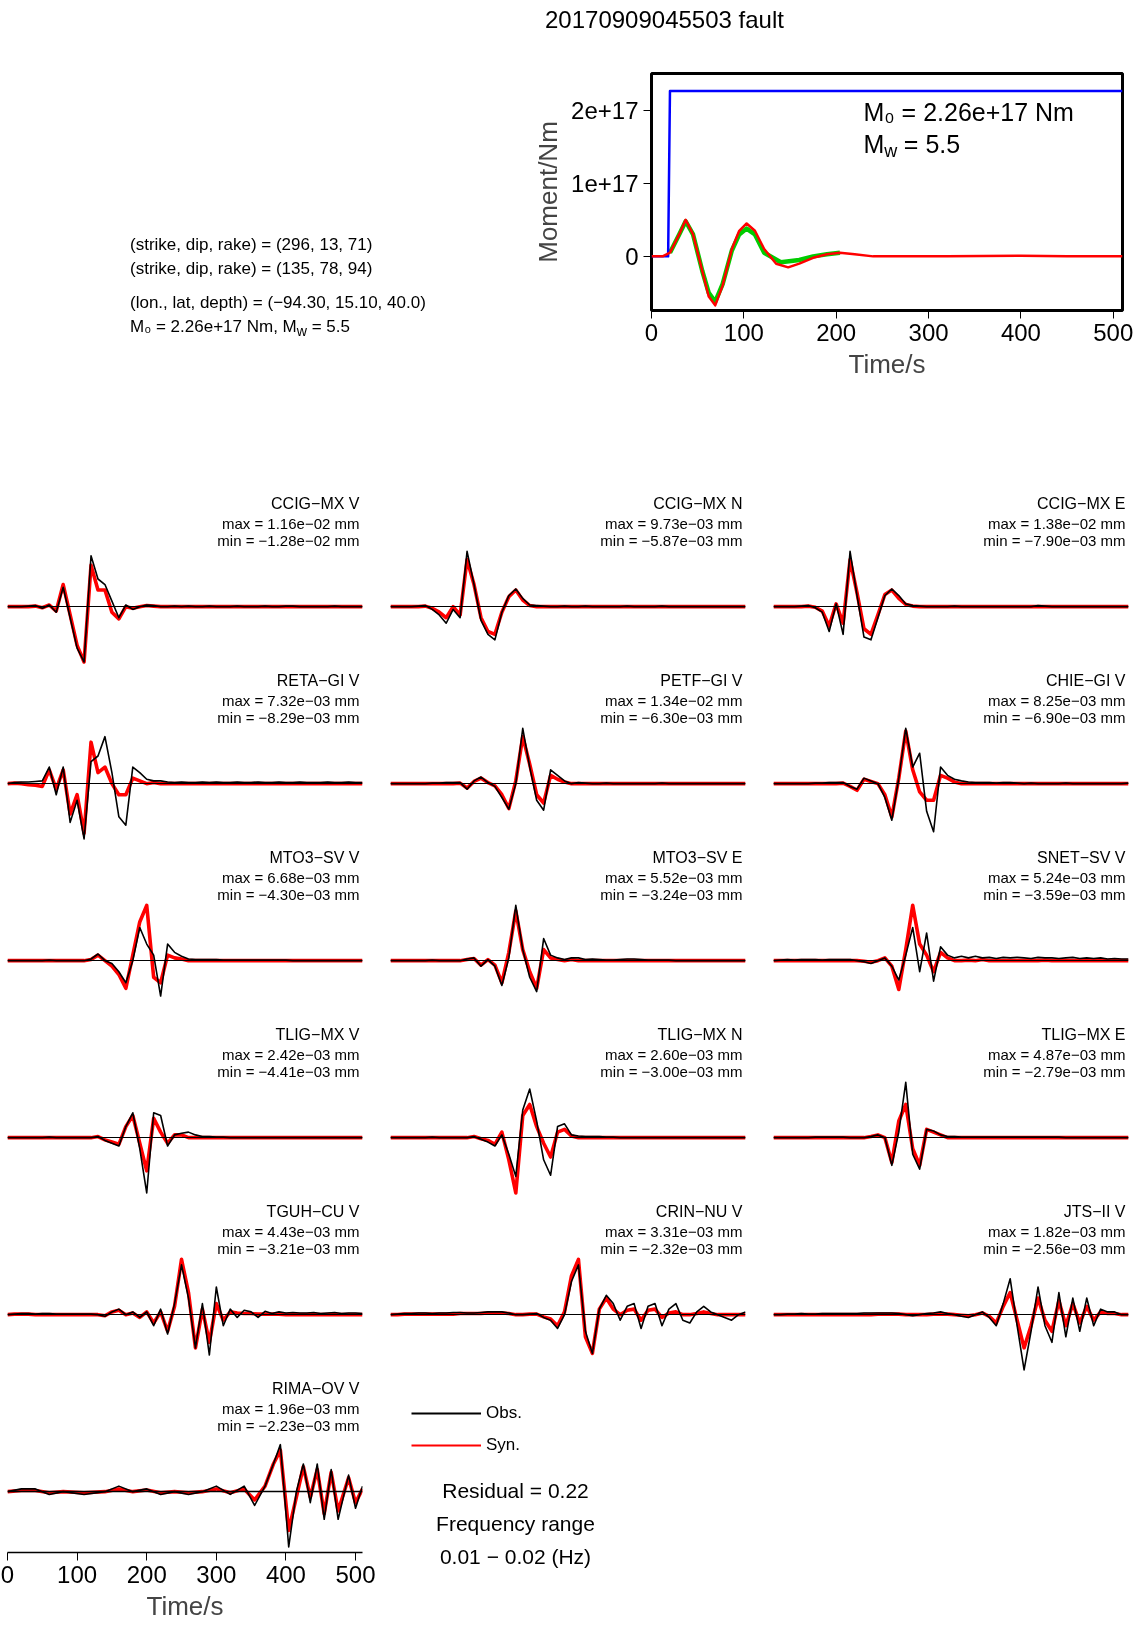 The height and width of the screenshot is (1636, 1143). What do you see at coordinates (671, 894) in the screenshot?
I see `text: min = −3.24e−03 mm` at bounding box center [671, 894].